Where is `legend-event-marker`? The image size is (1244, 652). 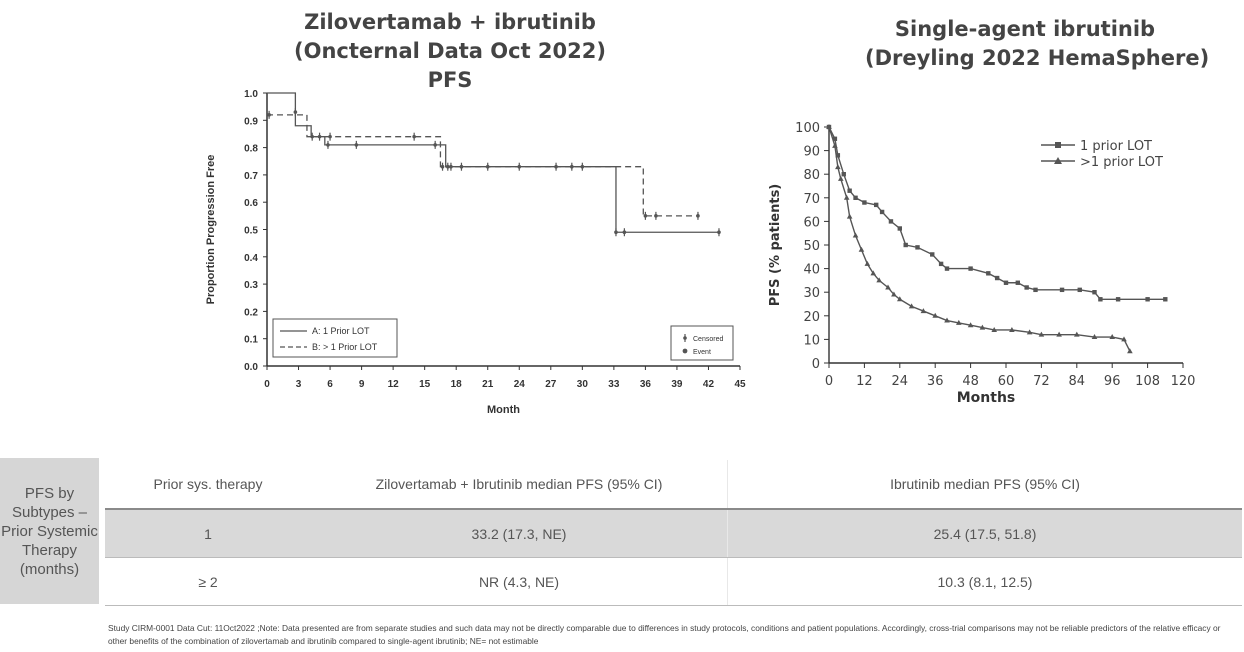 legend-event-marker is located at coordinates (685, 351).